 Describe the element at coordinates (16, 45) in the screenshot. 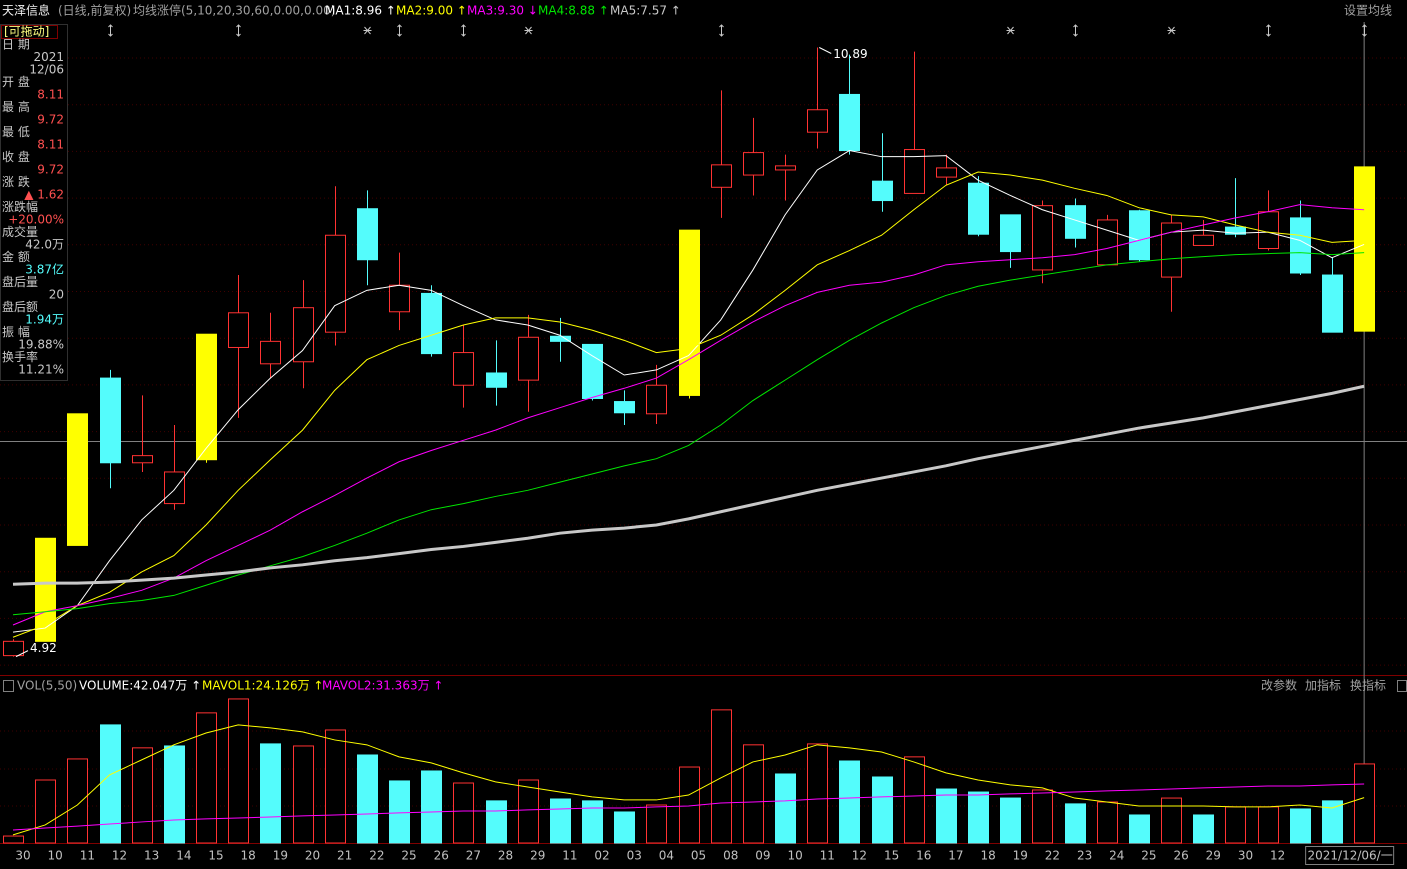

I see `info-label: 日 期` at that location.